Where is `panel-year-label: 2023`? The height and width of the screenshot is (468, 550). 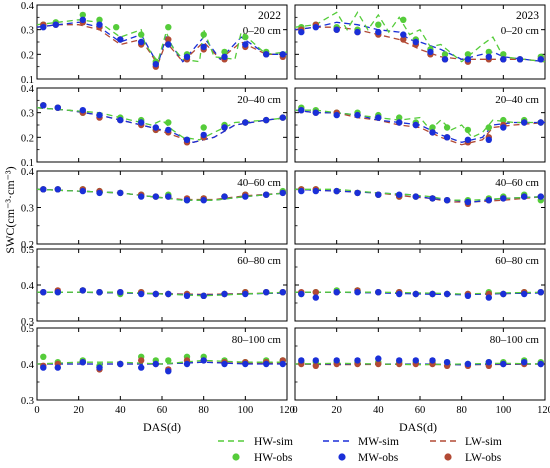 panel-year-label: 2023 is located at coordinates (527, 16).